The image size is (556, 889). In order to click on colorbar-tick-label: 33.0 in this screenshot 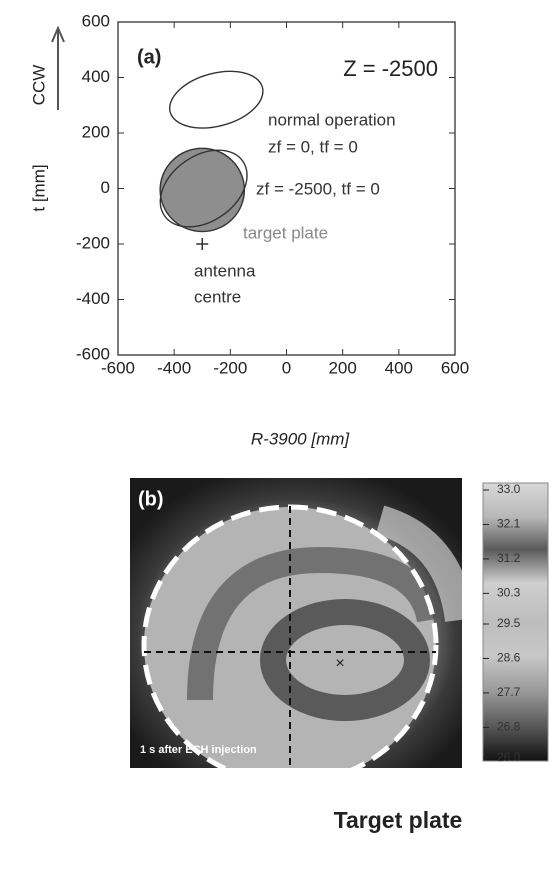, I will do `click(509, 489)`.